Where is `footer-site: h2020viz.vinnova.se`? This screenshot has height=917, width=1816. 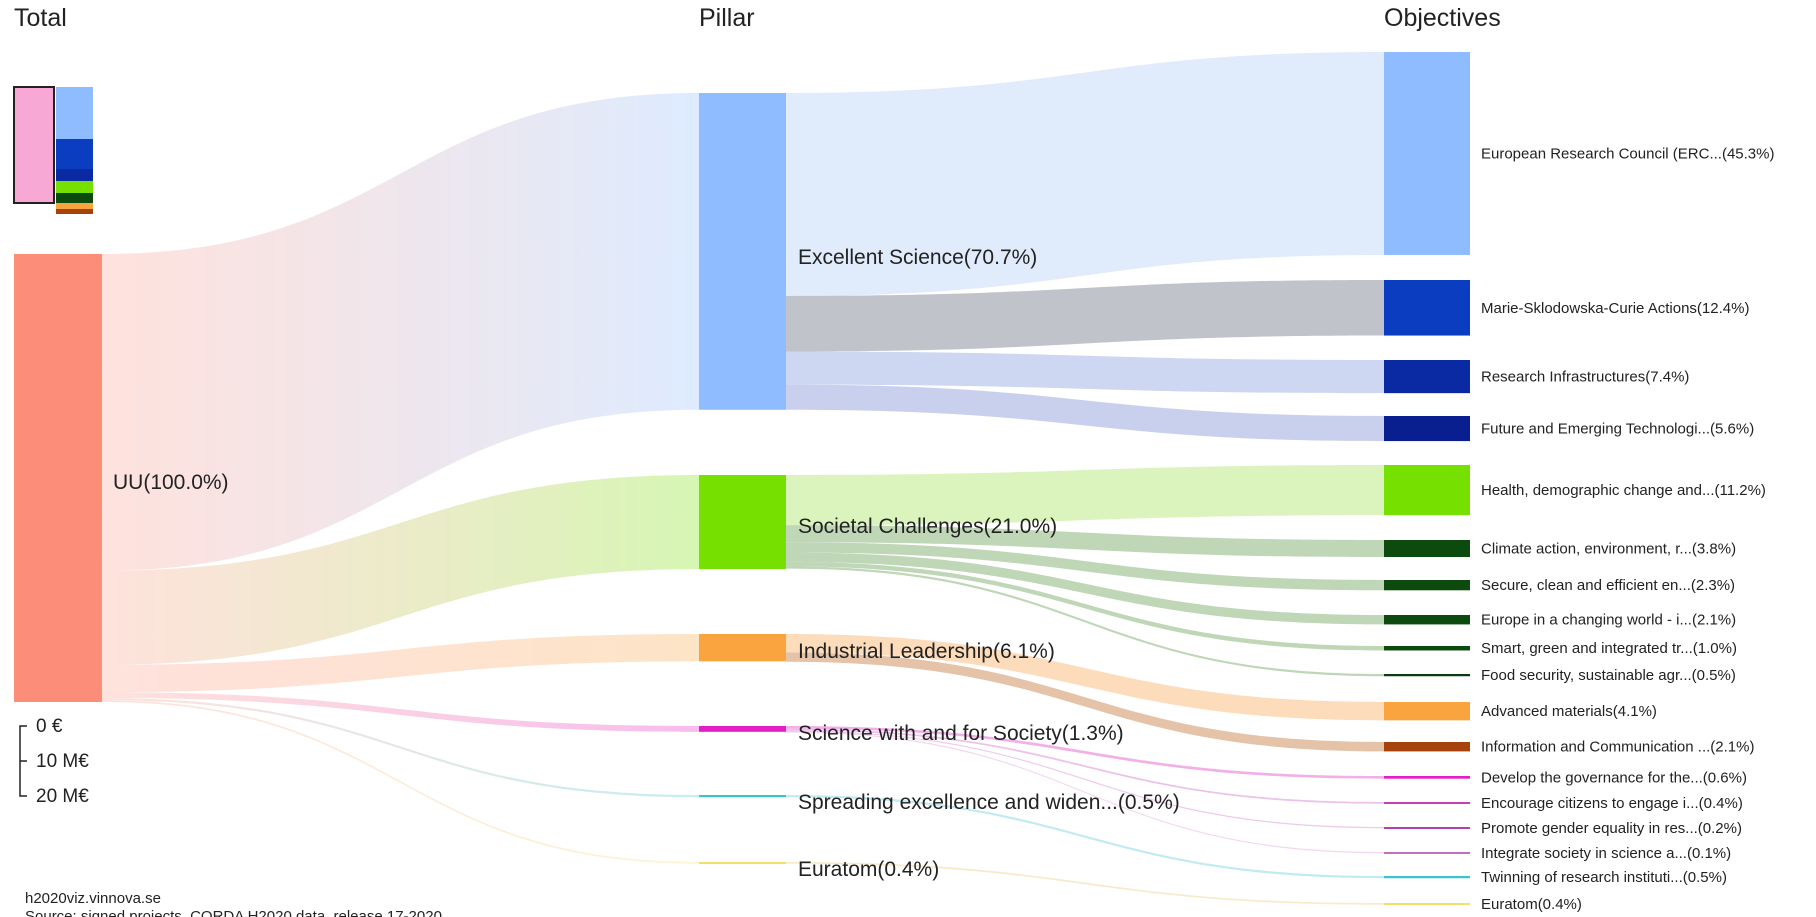 footer-site: h2020viz.vinnova.se is located at coordinates (93, 898).